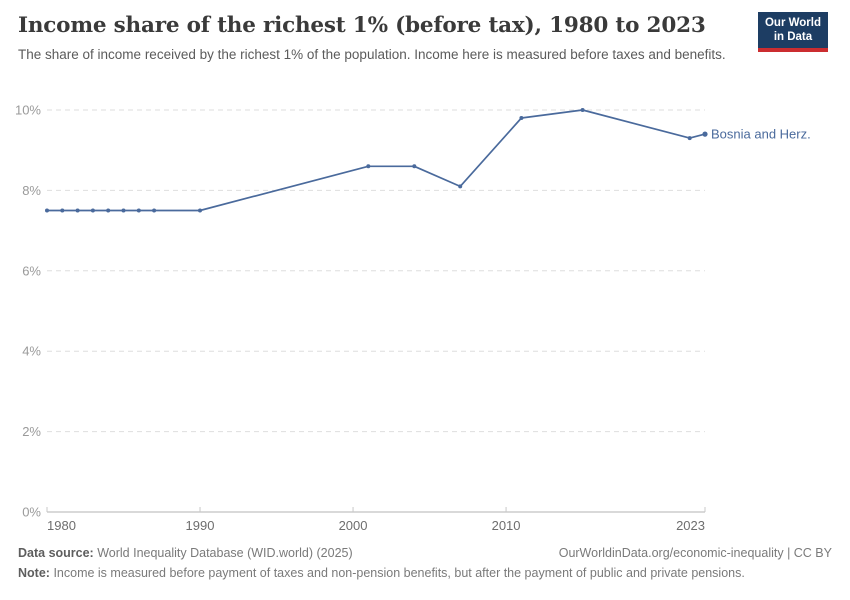  What do you see at coordinates (28, 110) in the screenshot?
I see `y-axis-tick-label: 10%` at bounding box center [28, 110].